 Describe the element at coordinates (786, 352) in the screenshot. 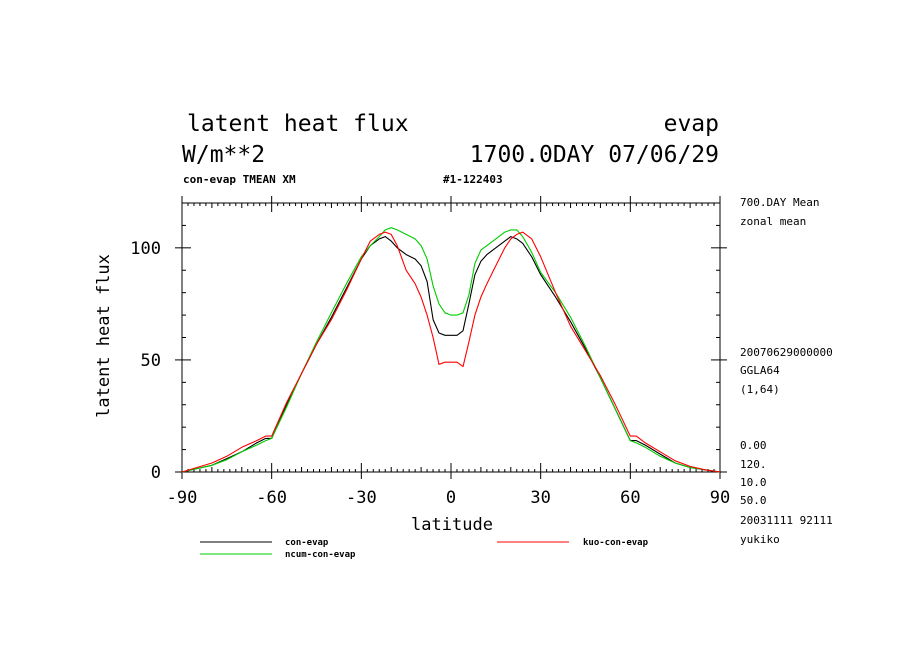

I see `side-info-date: 20070629000000` at that location.